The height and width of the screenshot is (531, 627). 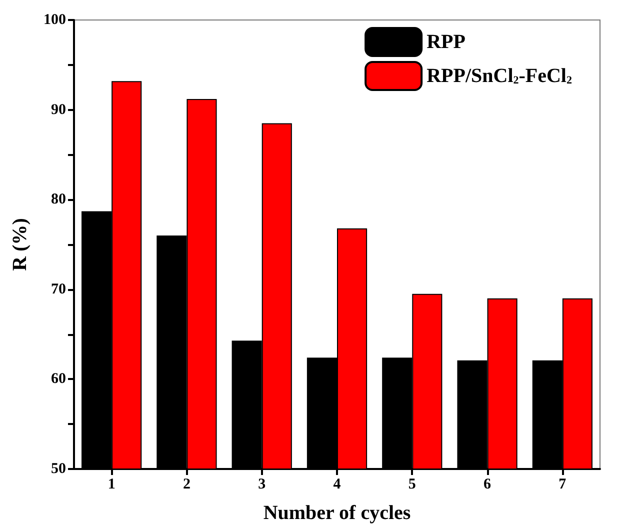 I want to click on x-tick-label: 7, so click(x=562, y=484).